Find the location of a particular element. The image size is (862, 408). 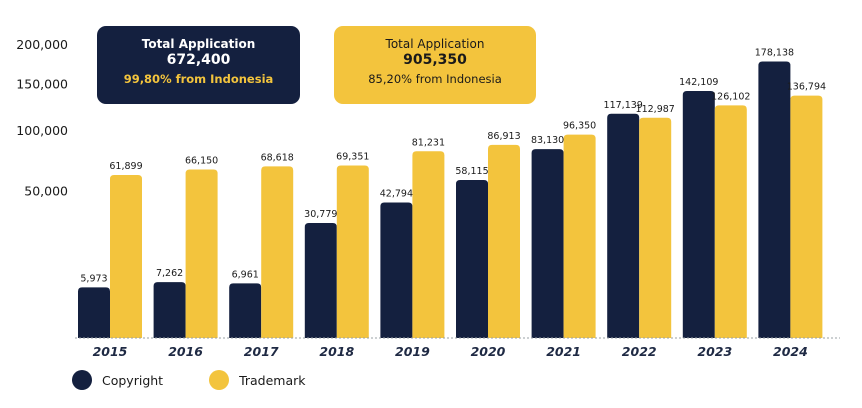

bar-trademark-2023 is located at coordinates (730, 221).